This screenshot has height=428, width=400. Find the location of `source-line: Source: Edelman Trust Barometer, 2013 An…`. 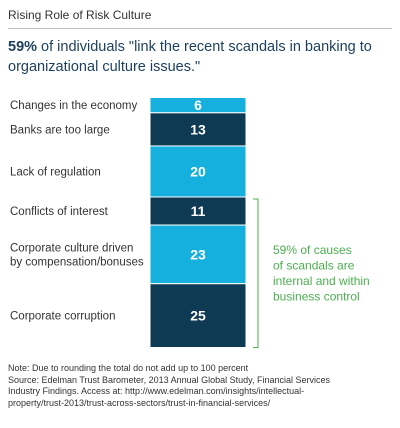

source-line: Source: Edelman Trust Barometer, 2013 An… is located at coordinates (169, 379).